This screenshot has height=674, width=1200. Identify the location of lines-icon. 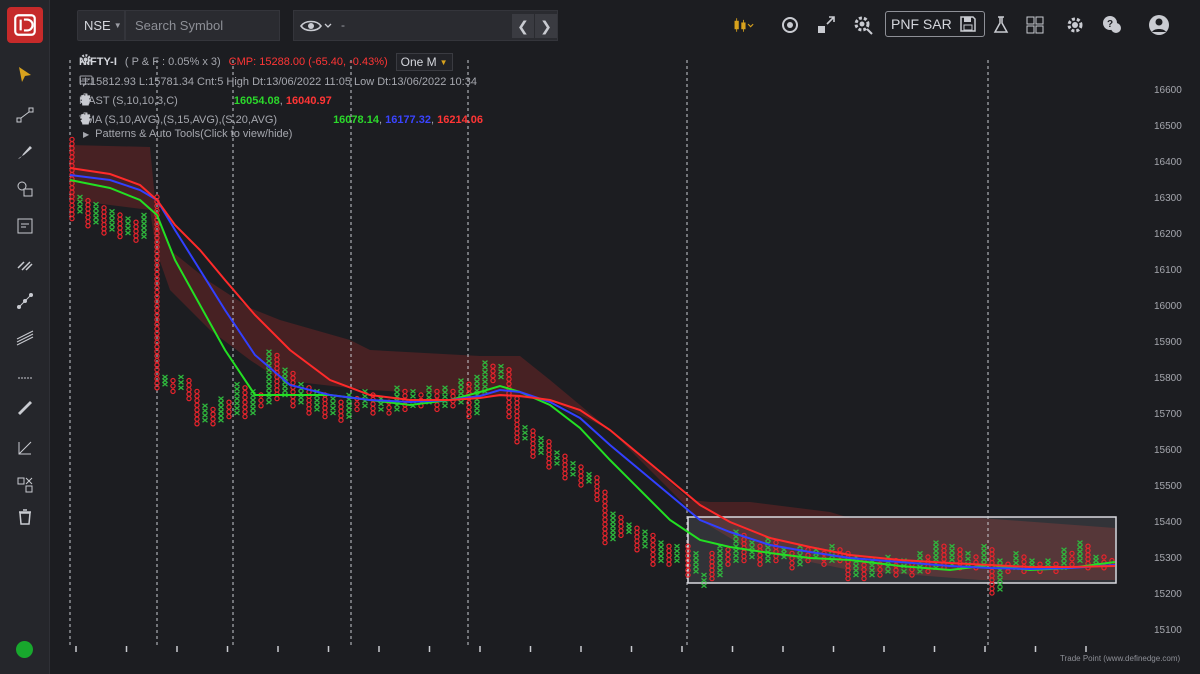
(25, 338).